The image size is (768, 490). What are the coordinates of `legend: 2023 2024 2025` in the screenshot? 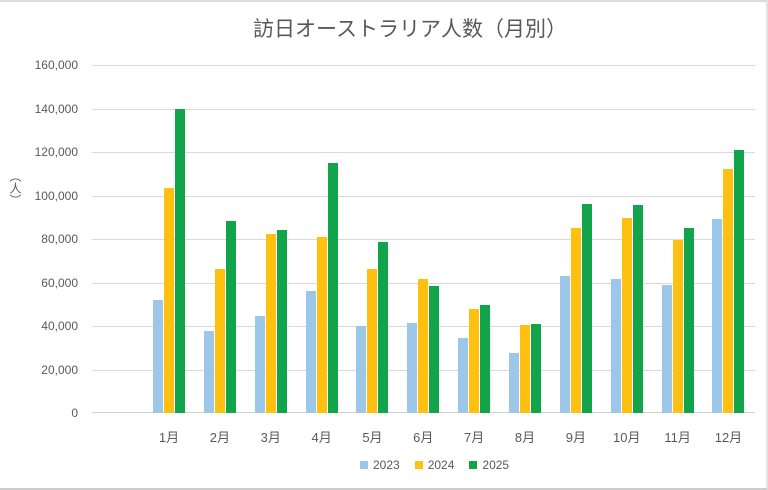 It's located at (434, 465).